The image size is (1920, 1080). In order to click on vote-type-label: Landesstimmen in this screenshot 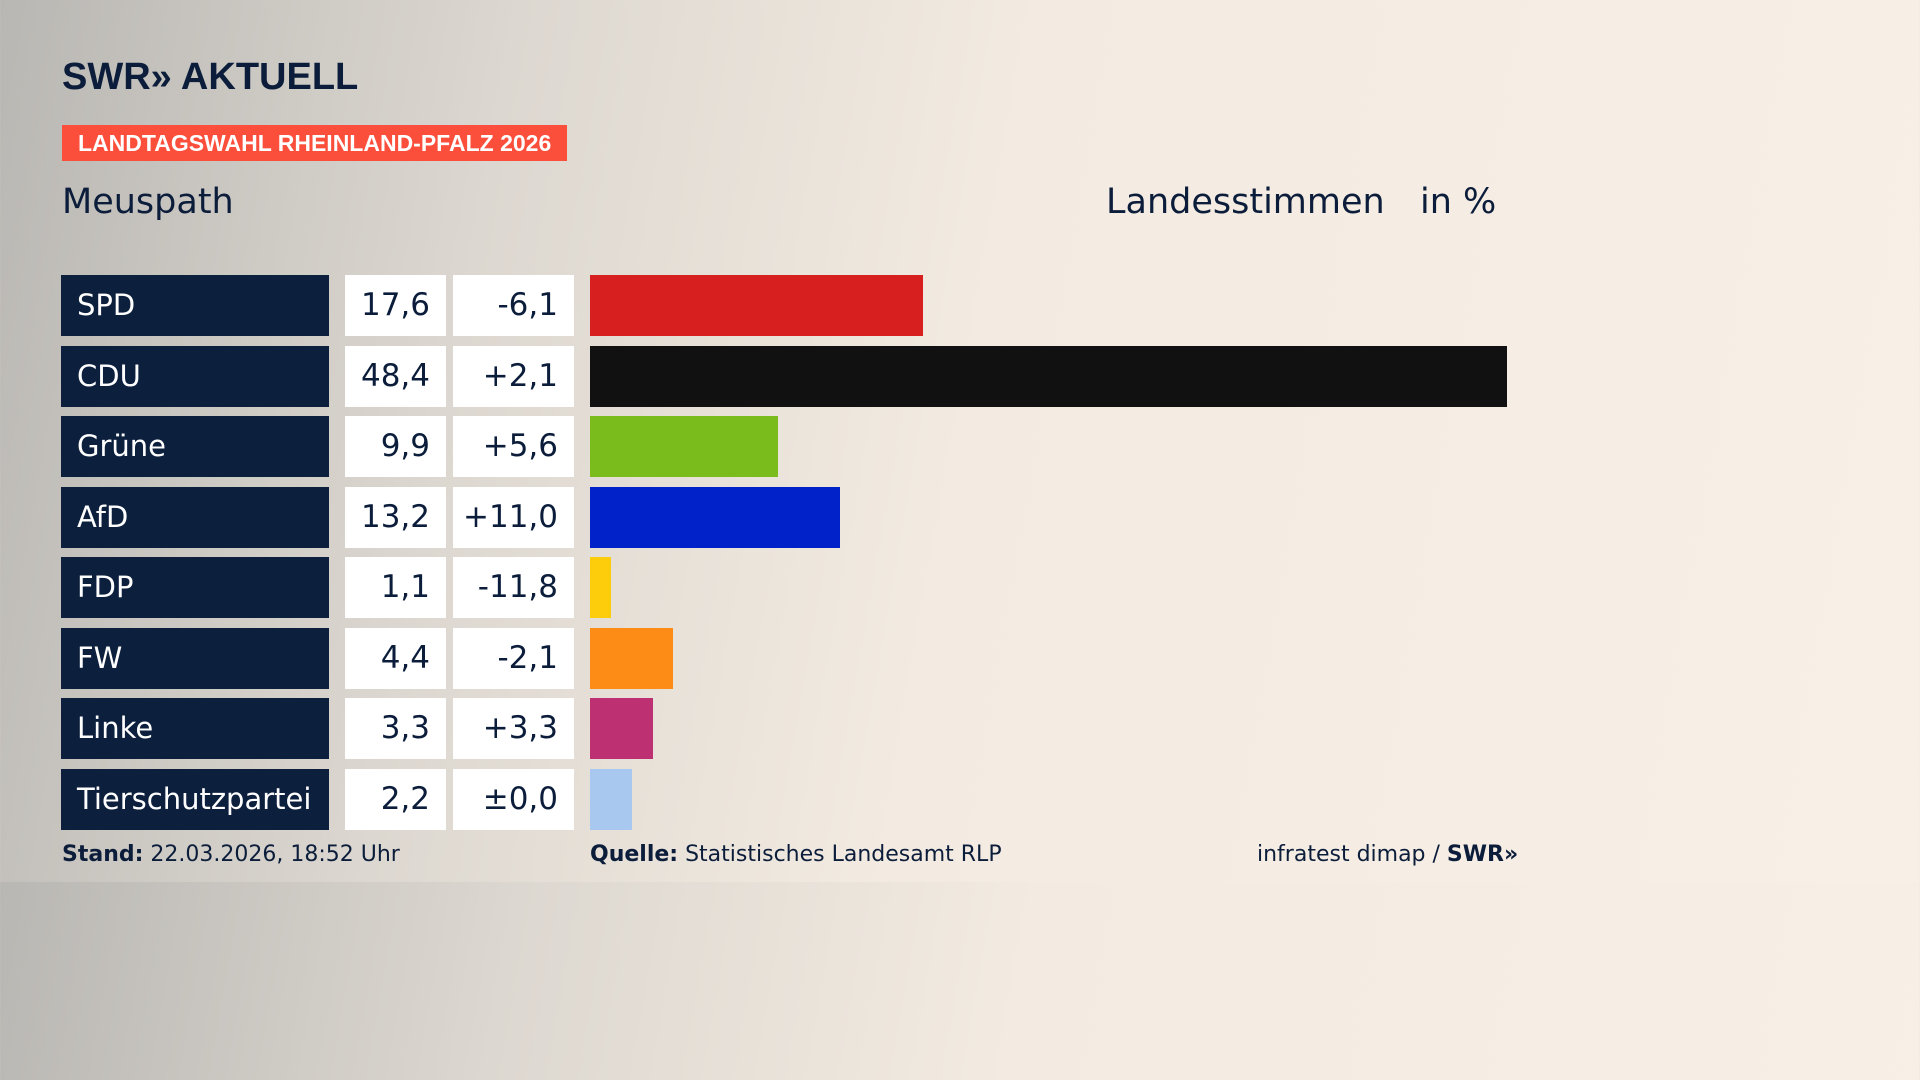, I will do `click(1245, 202)`.